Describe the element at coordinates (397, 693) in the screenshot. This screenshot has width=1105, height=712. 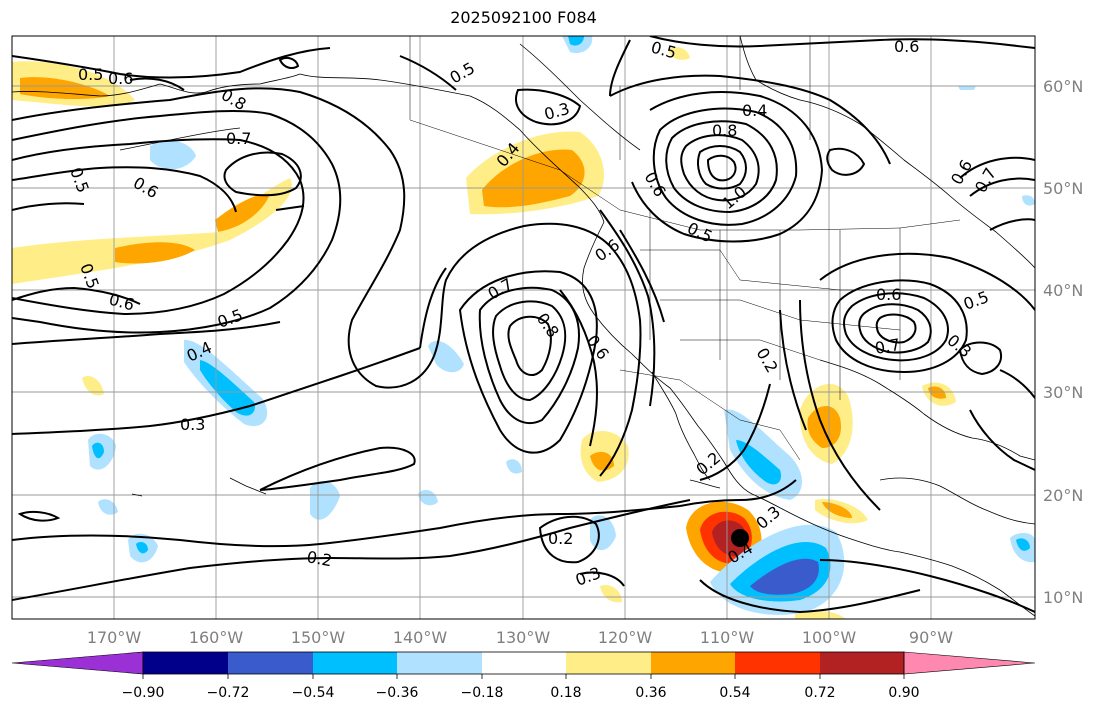
I see `colorbar-tick-label: −0.36` at that location.